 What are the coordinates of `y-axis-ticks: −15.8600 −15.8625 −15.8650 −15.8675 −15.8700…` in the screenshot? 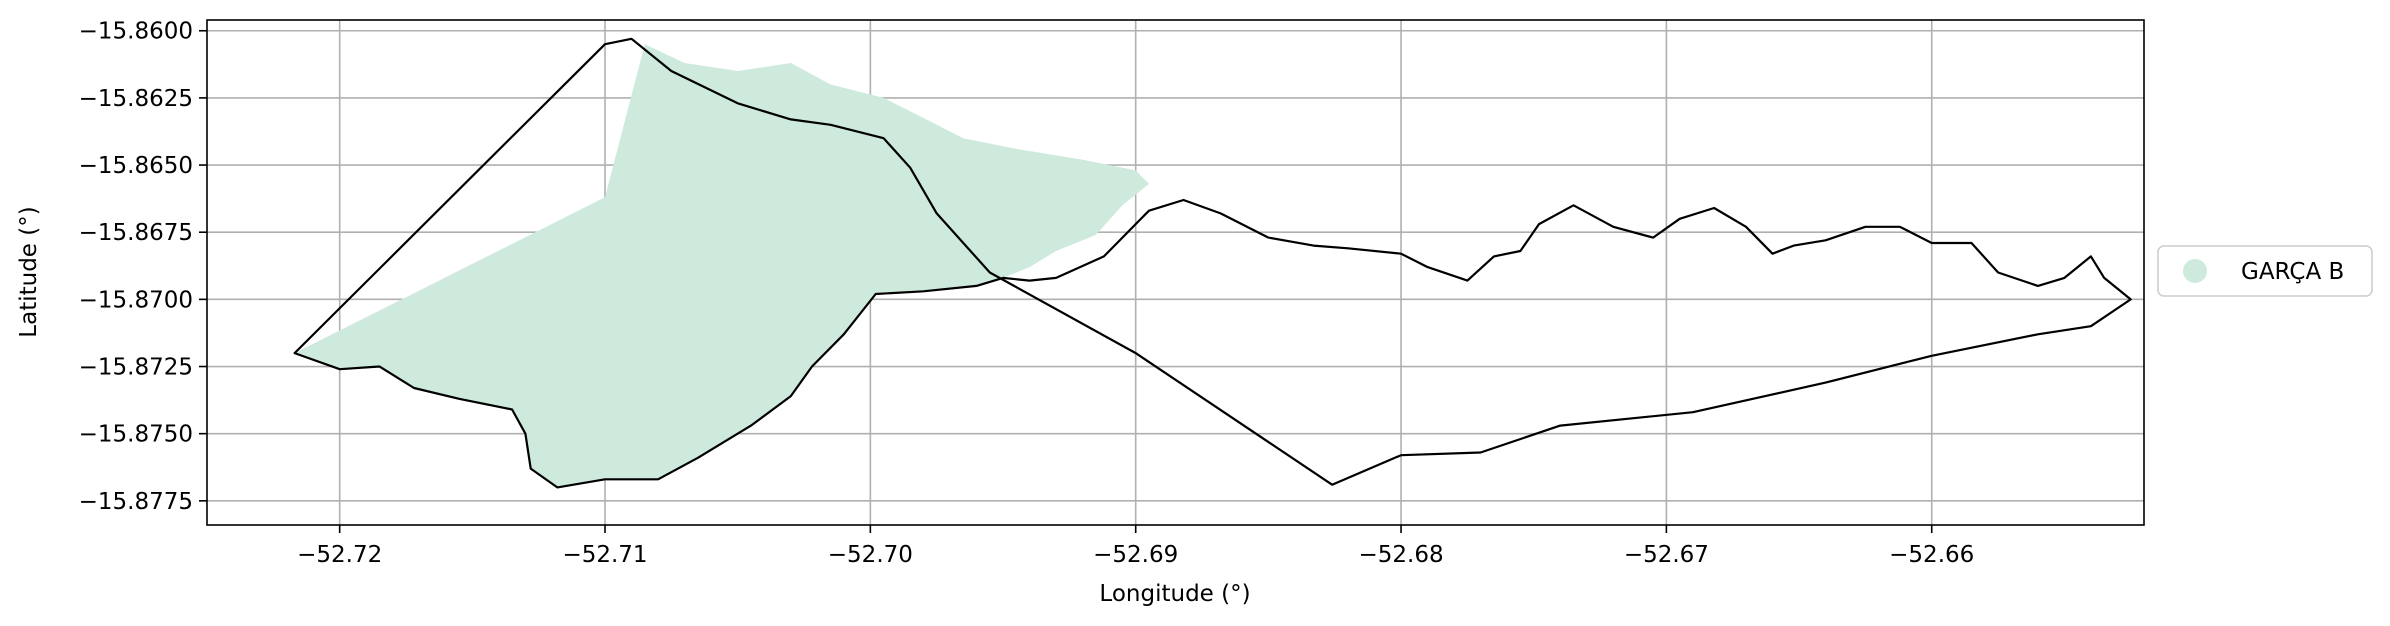 It's located at (143, 267).